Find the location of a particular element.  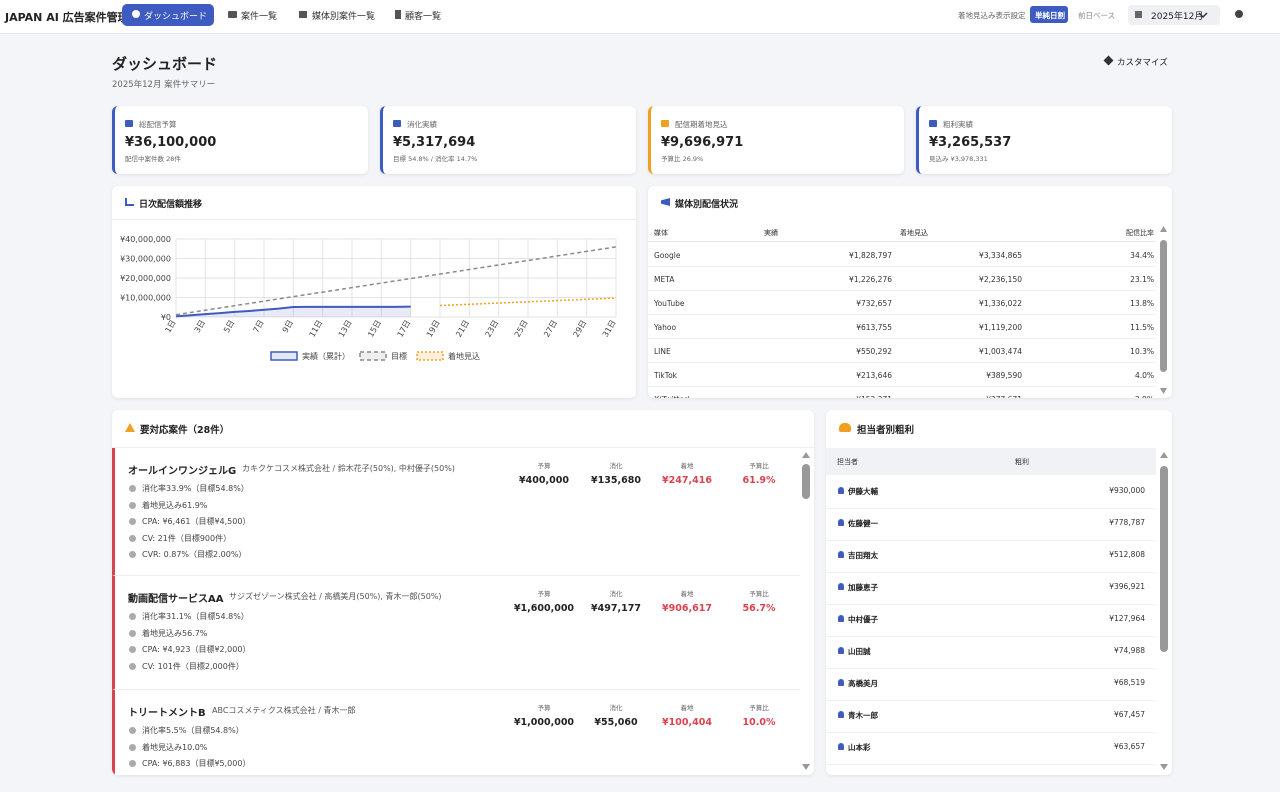

alert-detail: 消化率5.5%（目標54.8%） is located at coordinates (193, 730).